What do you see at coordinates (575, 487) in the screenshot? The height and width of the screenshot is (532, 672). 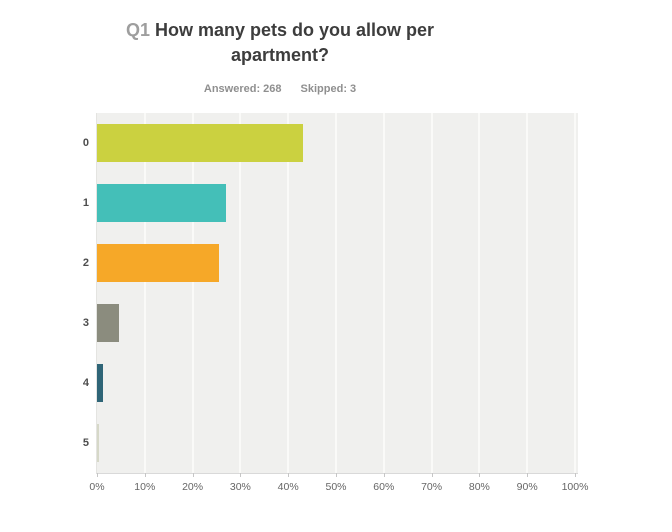 I see `x-axis-label: 100%` at bounding box center [575, 487].